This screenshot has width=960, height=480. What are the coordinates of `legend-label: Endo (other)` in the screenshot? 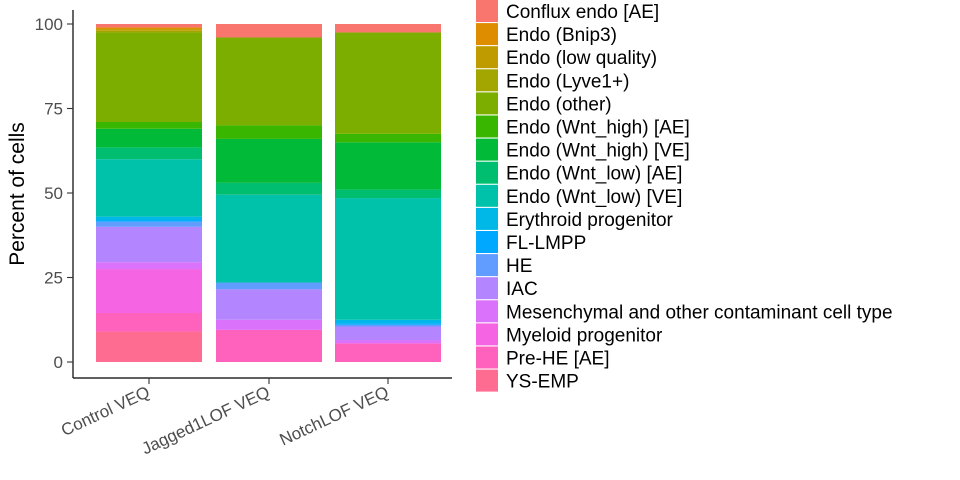 It's located at (559, 104).